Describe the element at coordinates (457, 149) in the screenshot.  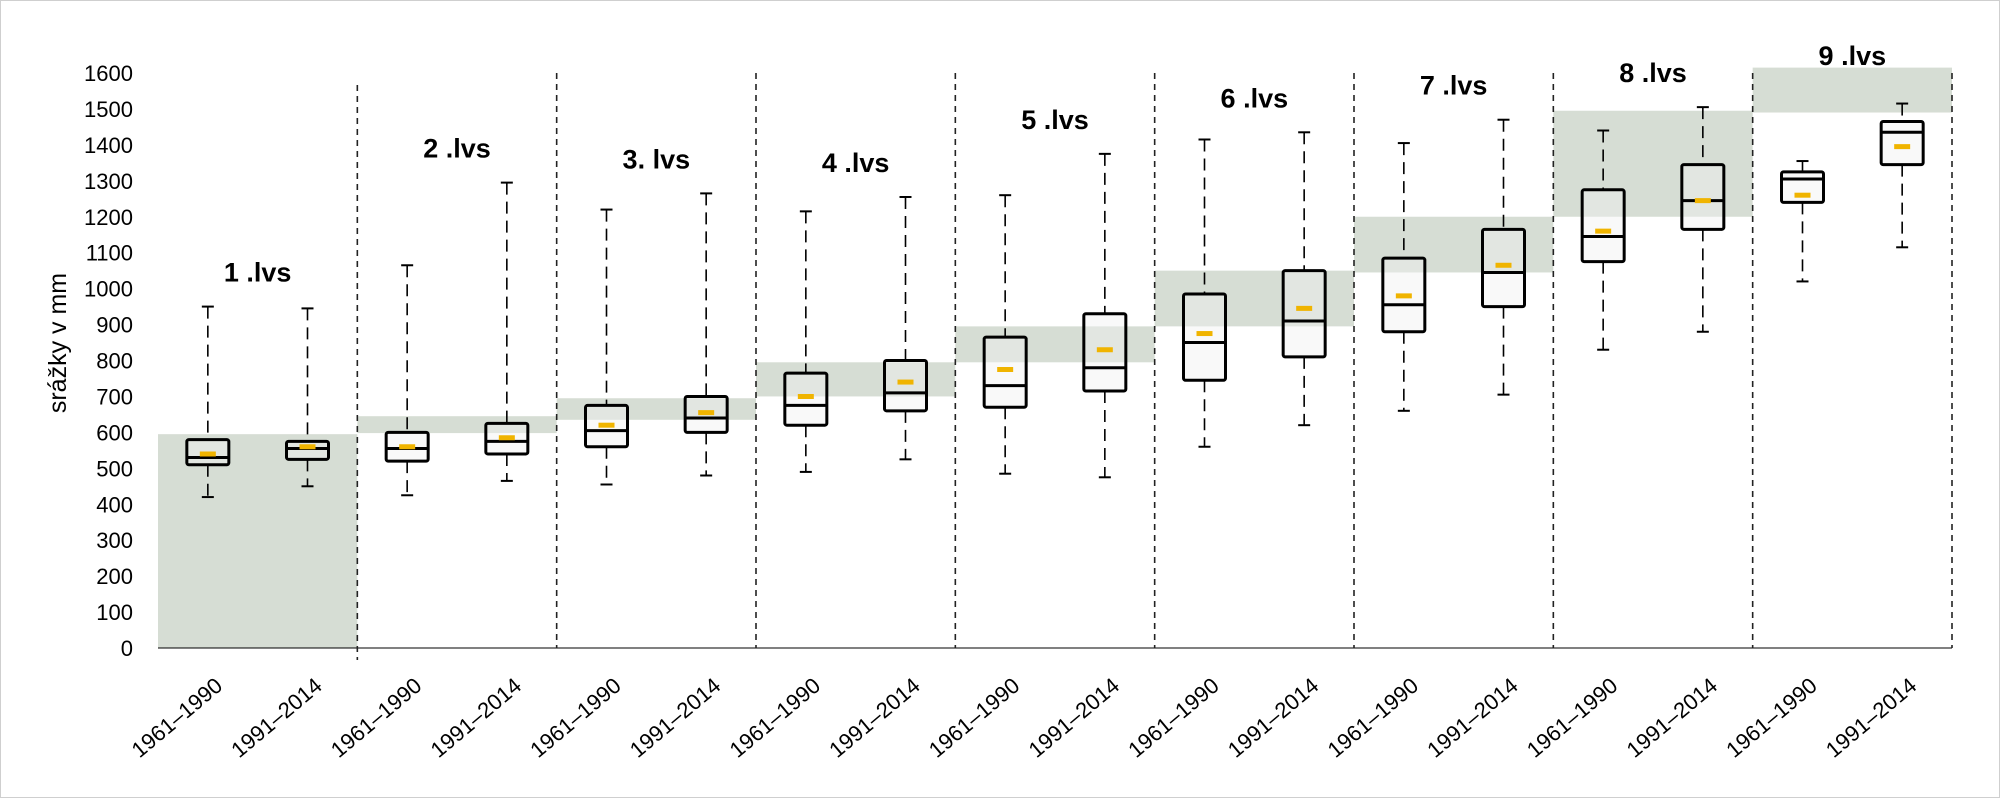
I see `zone-label: 2 .lvs` at that location.